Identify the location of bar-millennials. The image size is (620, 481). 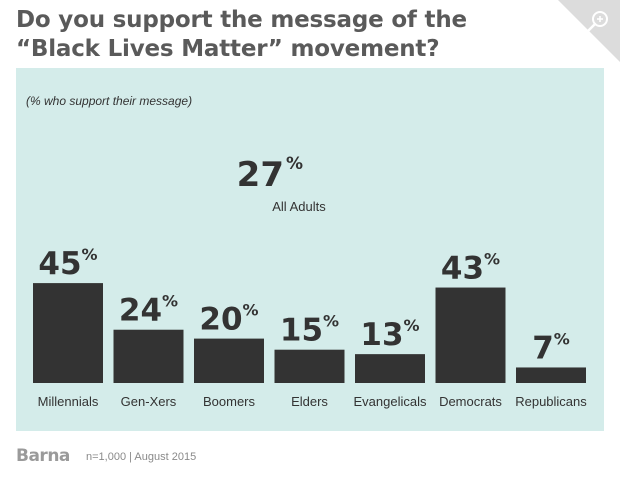
(68, 333).